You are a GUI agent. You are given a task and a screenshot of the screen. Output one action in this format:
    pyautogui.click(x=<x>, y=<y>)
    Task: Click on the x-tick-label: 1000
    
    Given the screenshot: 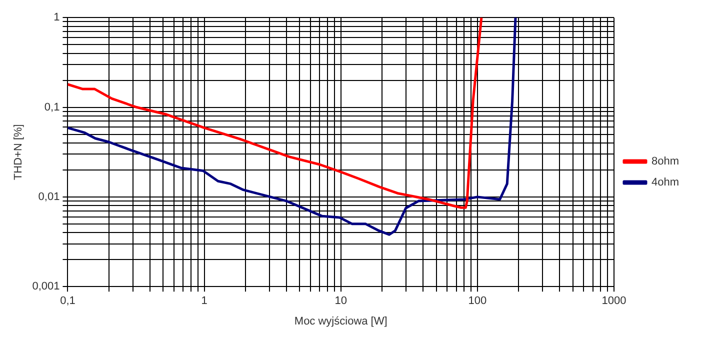 What is the action you would take?
    pyautogui.click(x=614, y=301)
    